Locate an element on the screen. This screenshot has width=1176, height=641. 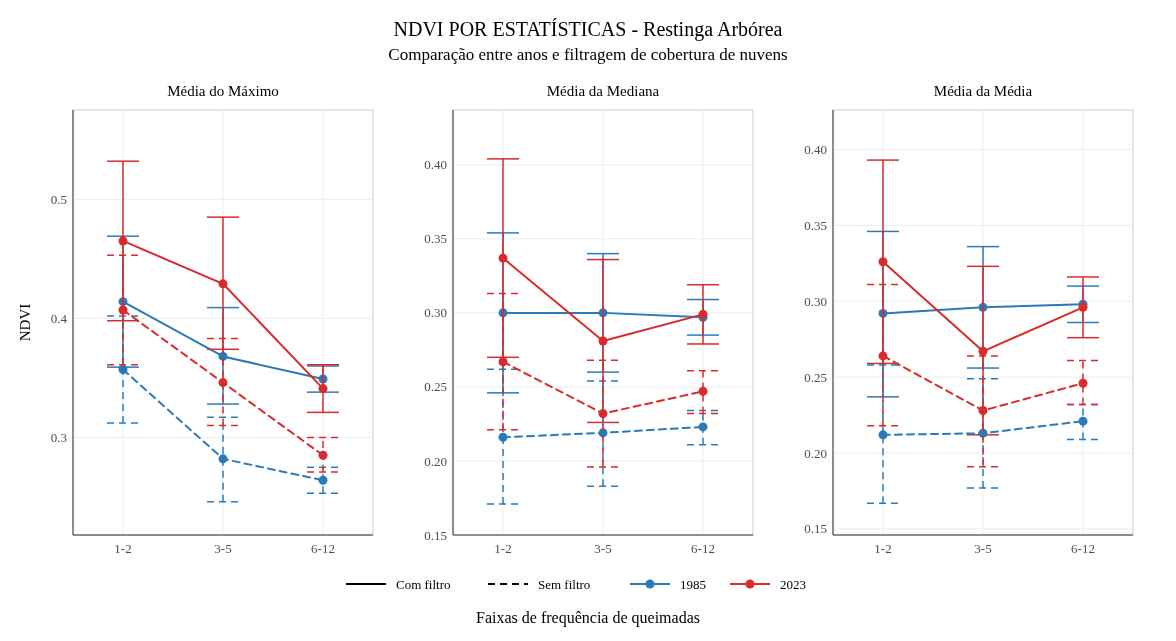
text: NDVI POR ESTATÍSTICAS - Restinga Arbórea is located at coordinates (588, 29).